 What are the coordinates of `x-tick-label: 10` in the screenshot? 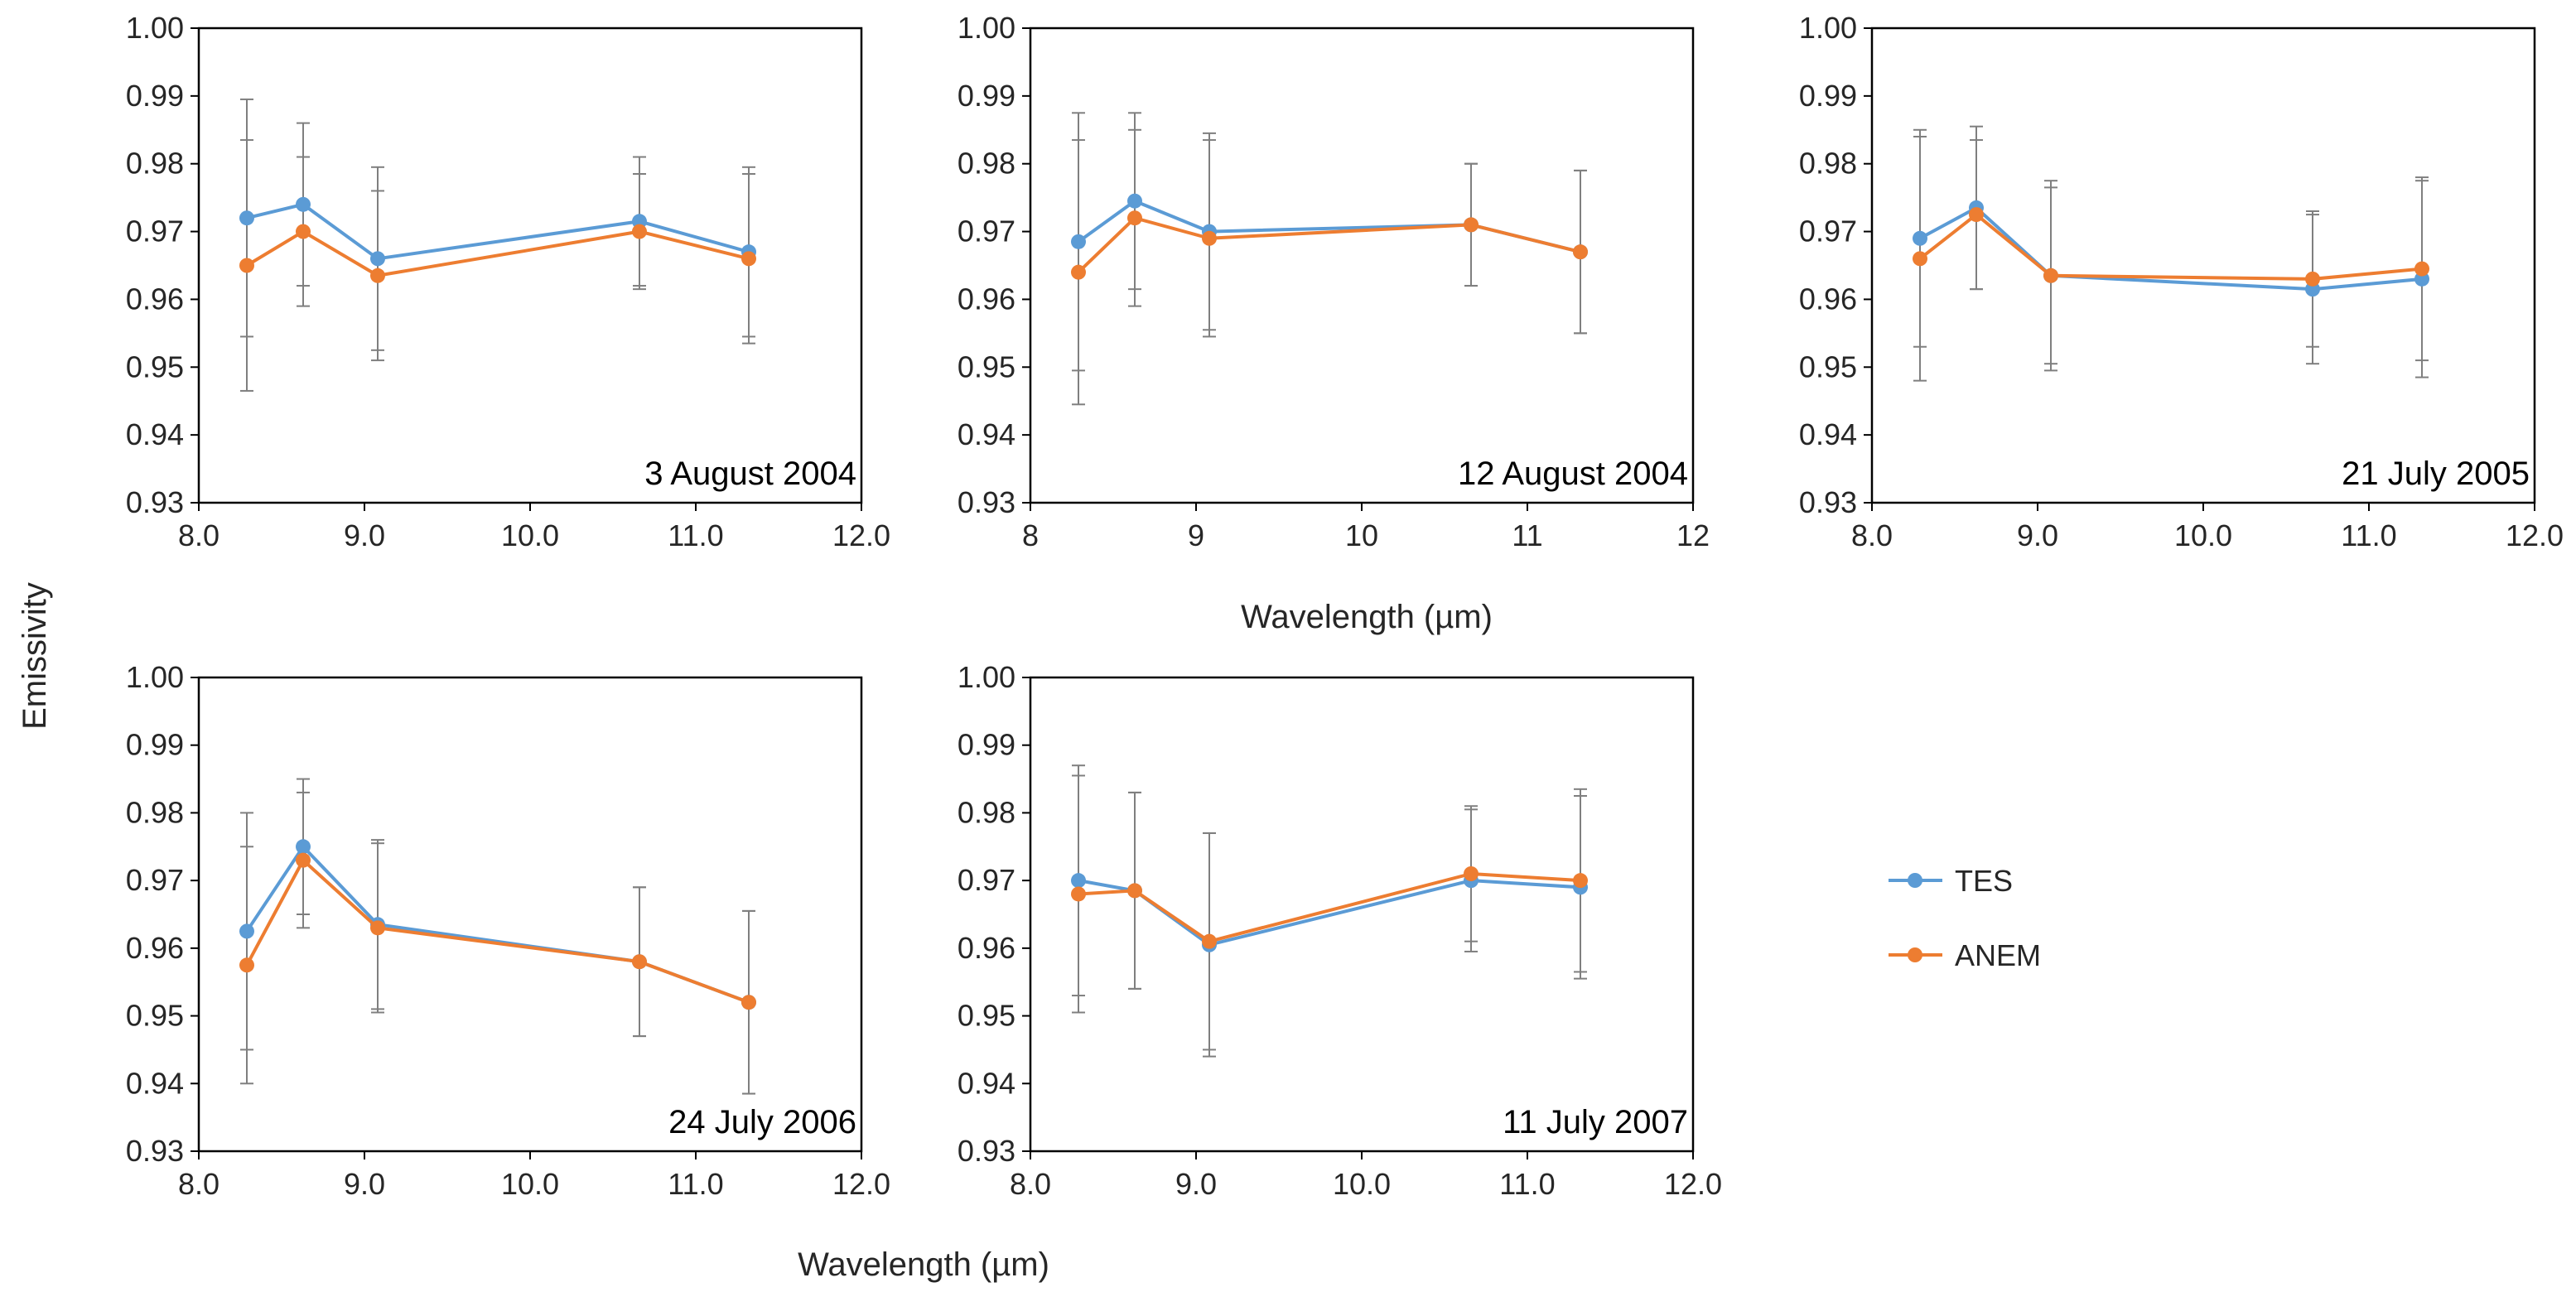 It's located at (1361, 535).